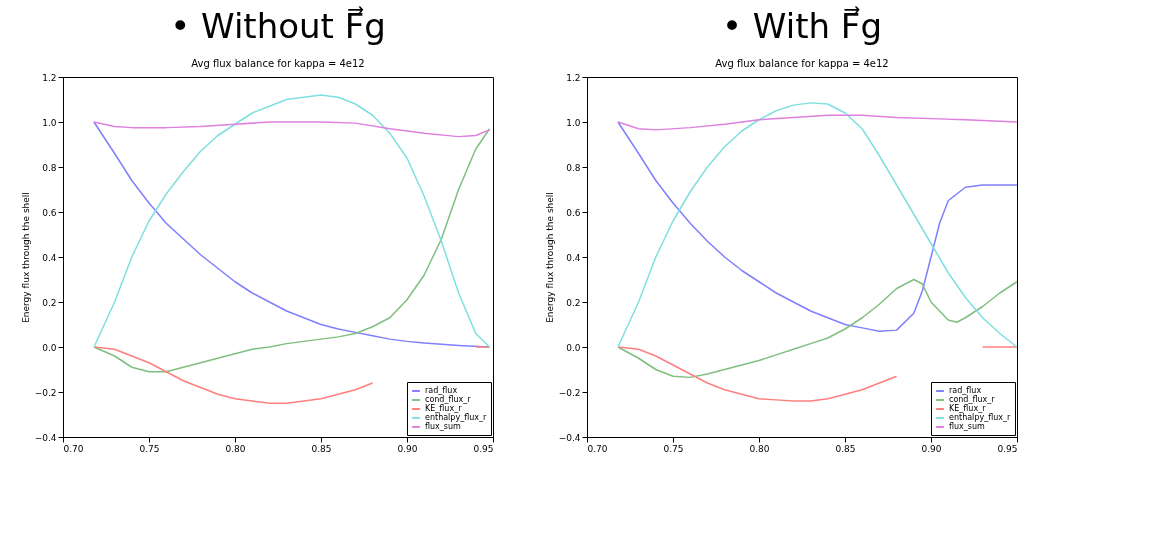  What do you see at coordinates (802, 25) in the screenshot?
I see `chart-title: • With F⃗g` at bounding box center [802, 25].